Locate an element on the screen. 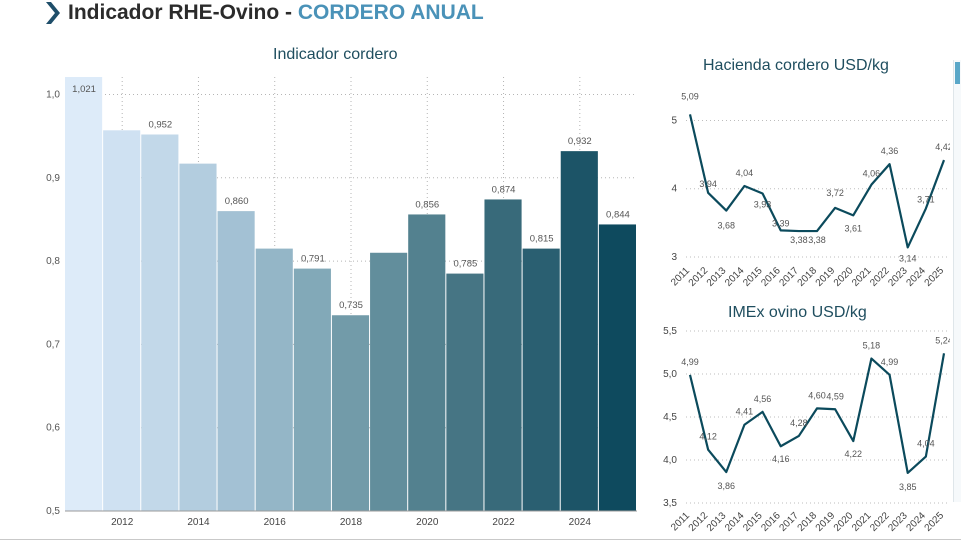 The width and height of the screenshot is (961, 541). page-header: Indicador RHE-Ovino - CORDERO ANUAL is located at coordinates (480, 15).